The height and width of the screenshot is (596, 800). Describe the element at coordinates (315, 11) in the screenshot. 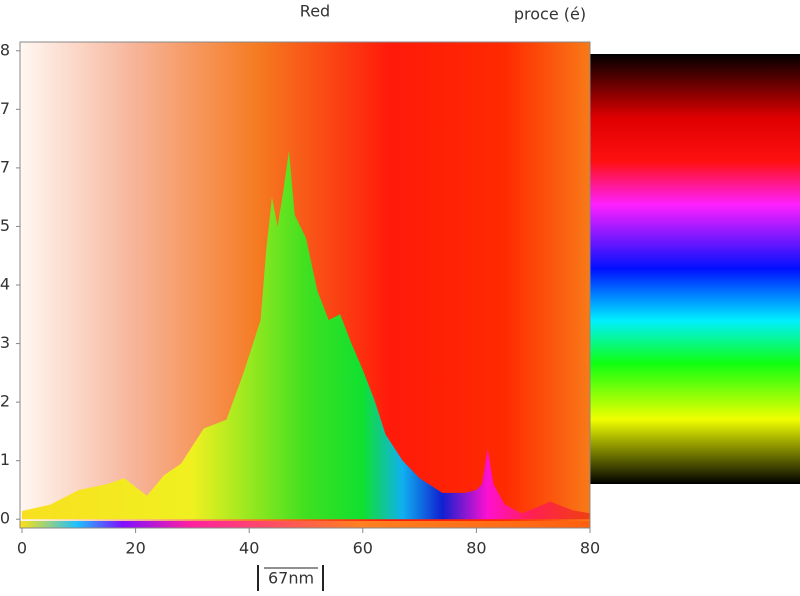

I see `chart-title: Red` at that location.